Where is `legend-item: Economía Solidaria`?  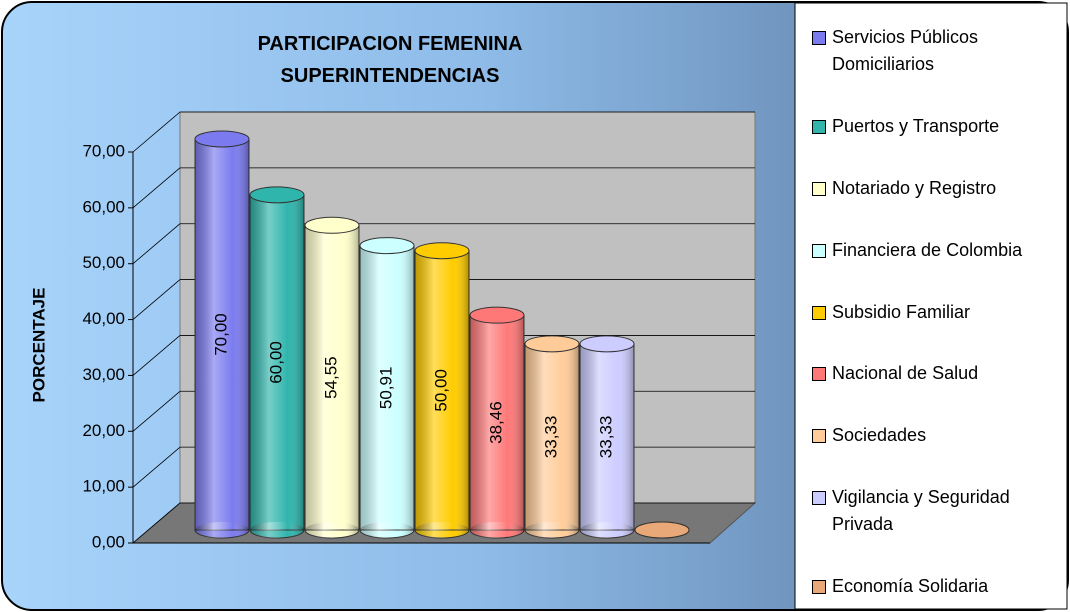
legend-item: Economía Solidaria is located at coordinates (938, 586).